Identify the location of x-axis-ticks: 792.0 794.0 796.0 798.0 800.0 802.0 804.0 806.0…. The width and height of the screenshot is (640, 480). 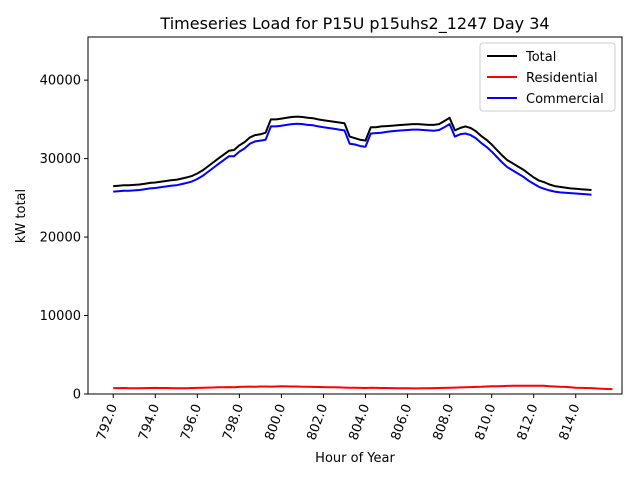
(339, 418).